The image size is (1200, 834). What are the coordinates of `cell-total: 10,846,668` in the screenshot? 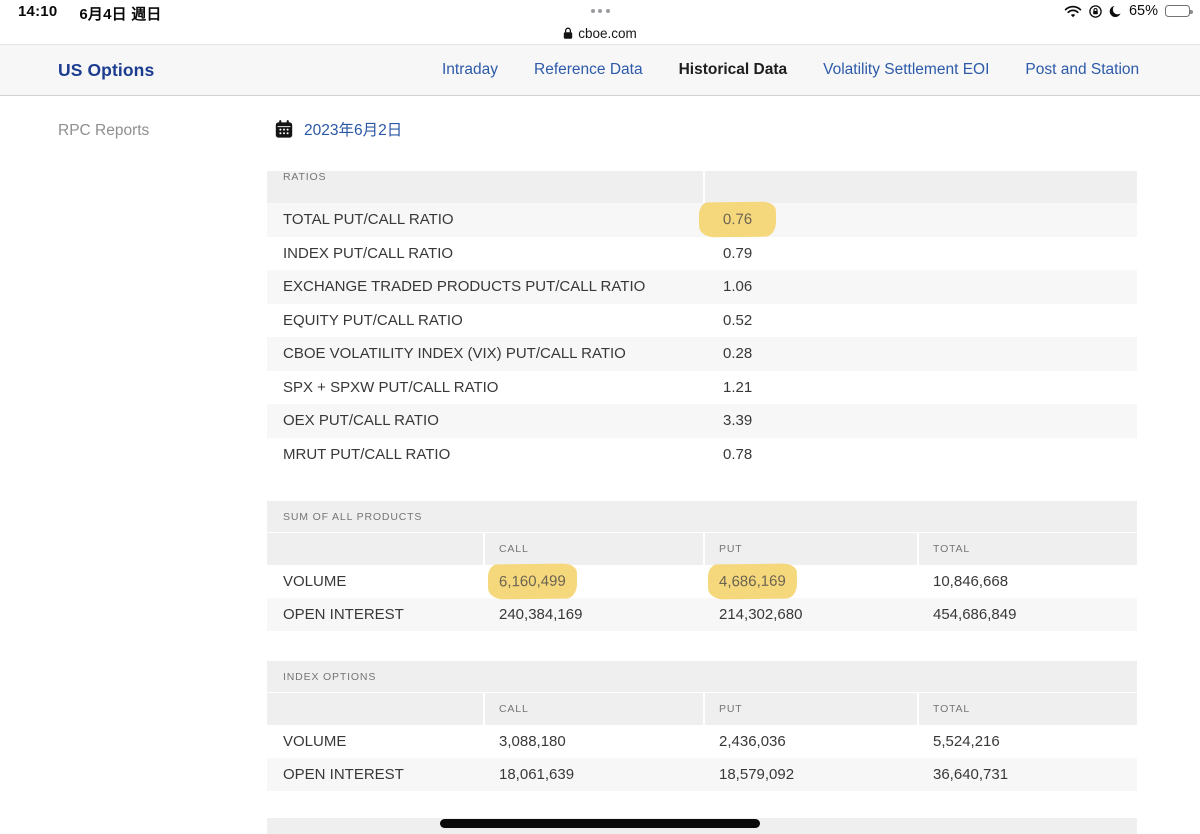 It's located at (971, 581).